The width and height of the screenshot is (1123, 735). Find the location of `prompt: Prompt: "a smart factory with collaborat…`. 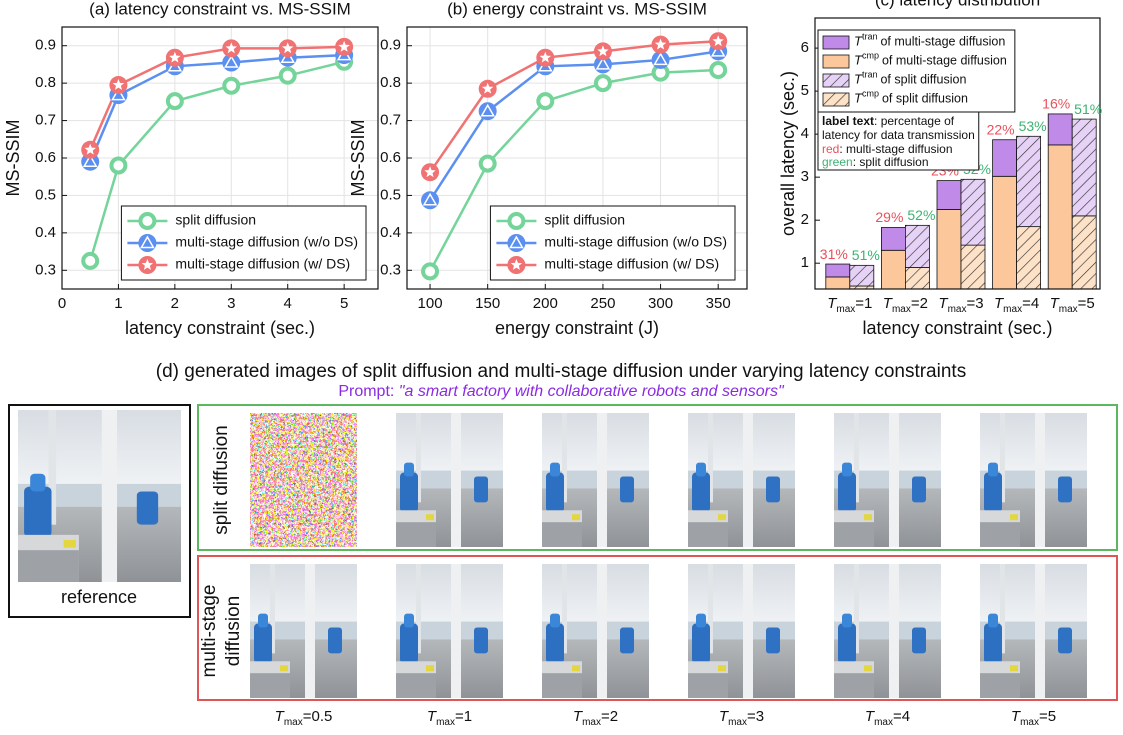

prompt: Prompt: "a smart factory with collaborat… is located at coordinates (561, 391).